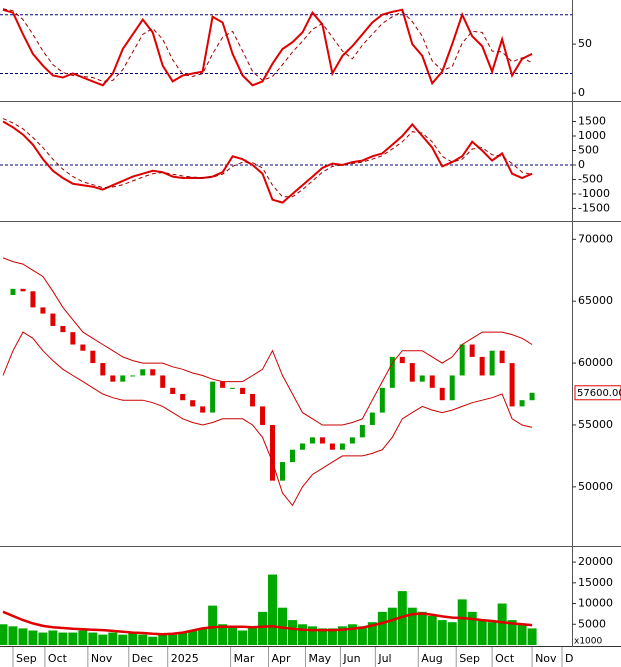  What do you see at coordinates (592, 623) in the screenshot?
I see `y-tick-label: 5000` at bounding box center [592, 623].